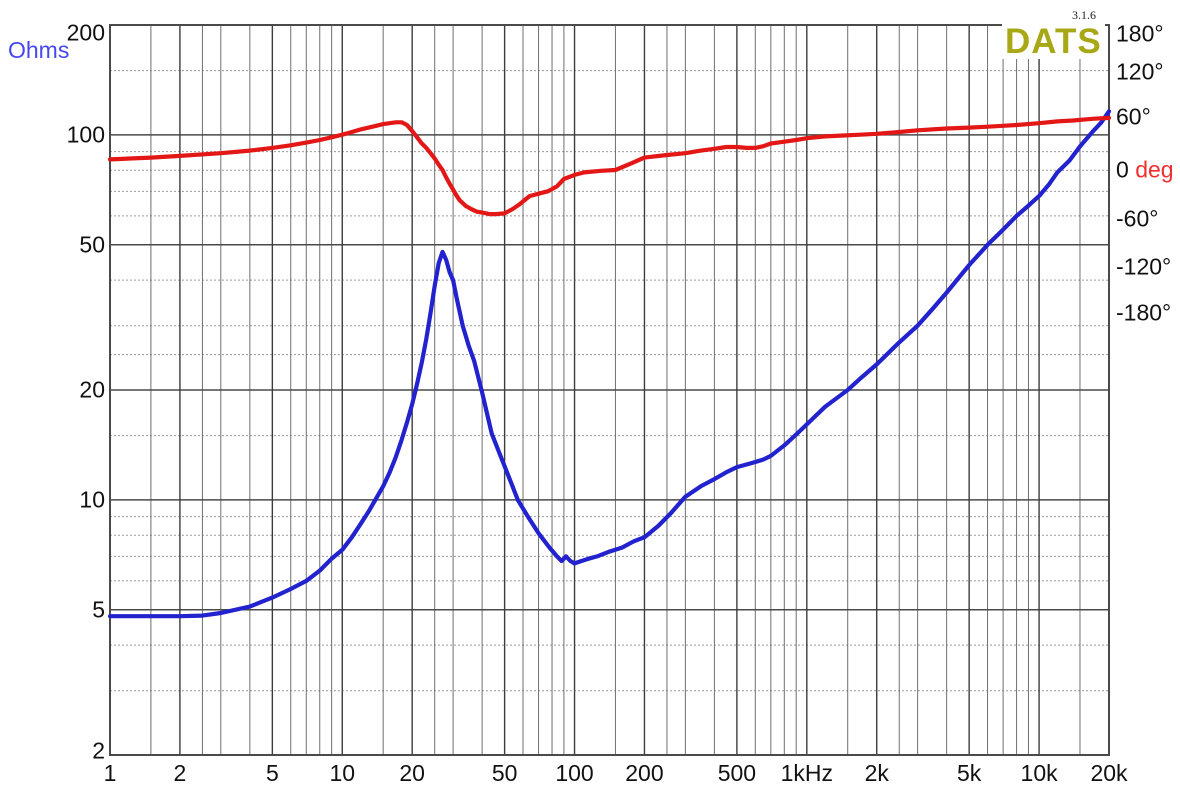 This screenshot has width=1180, height=793. Describe the element at coordinates (1144, 266) in the screenshot. I see `phase-tick-label: -120°` at that location.